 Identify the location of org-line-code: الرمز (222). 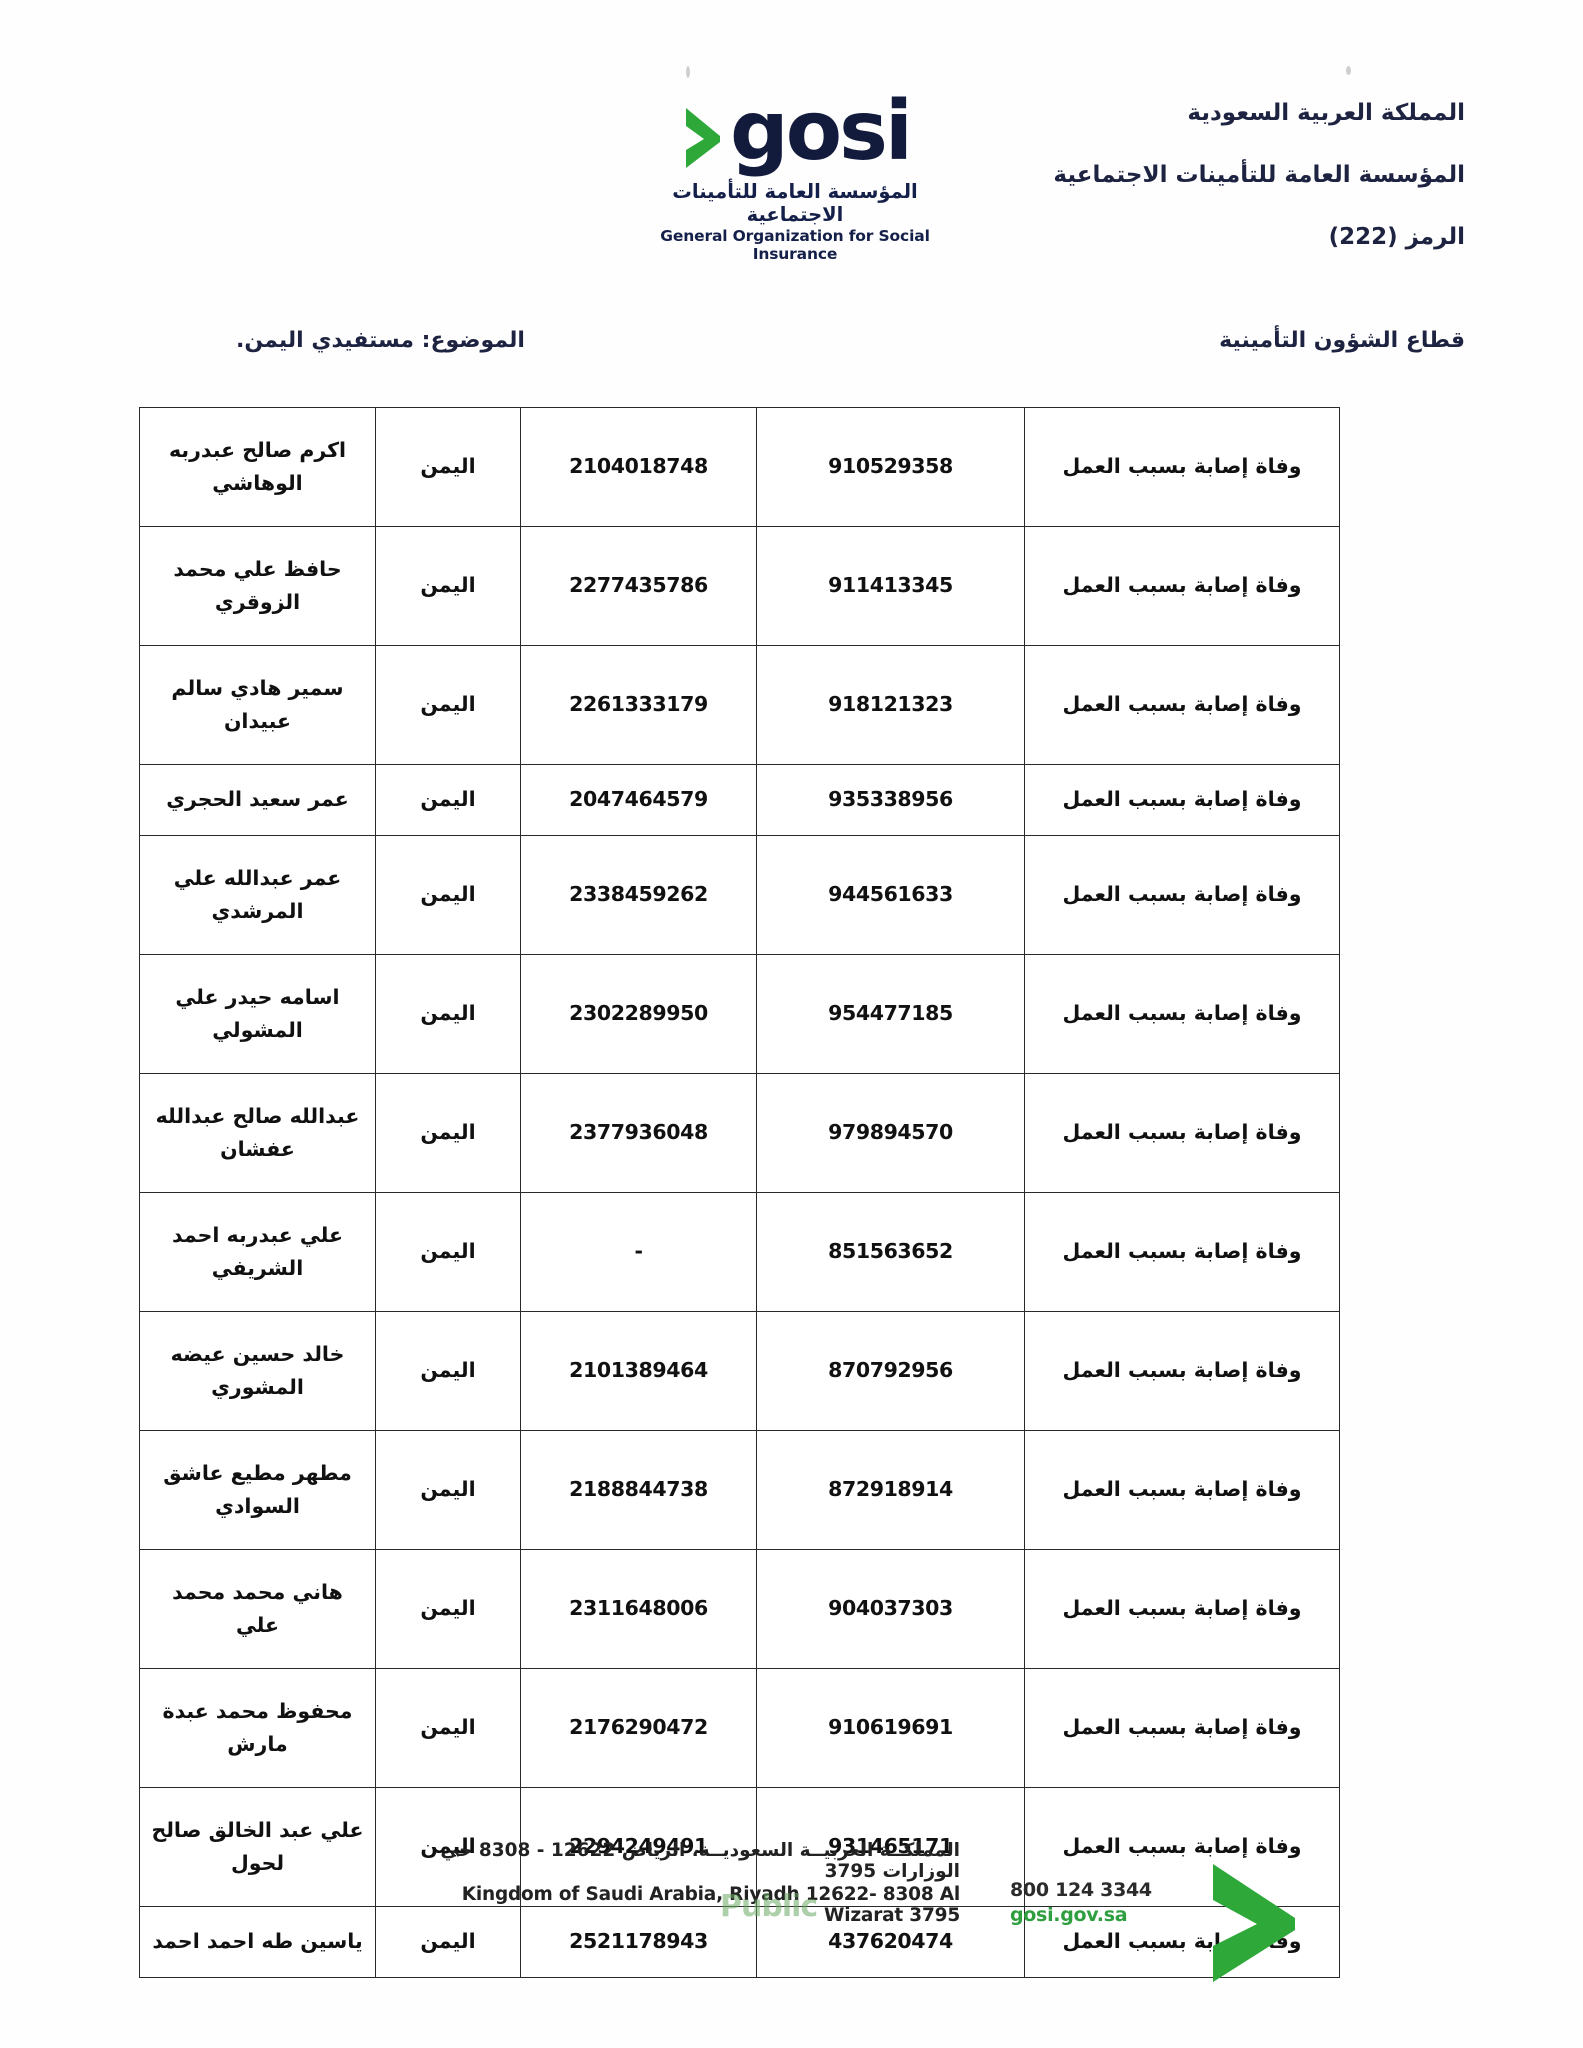
(1397, 237).